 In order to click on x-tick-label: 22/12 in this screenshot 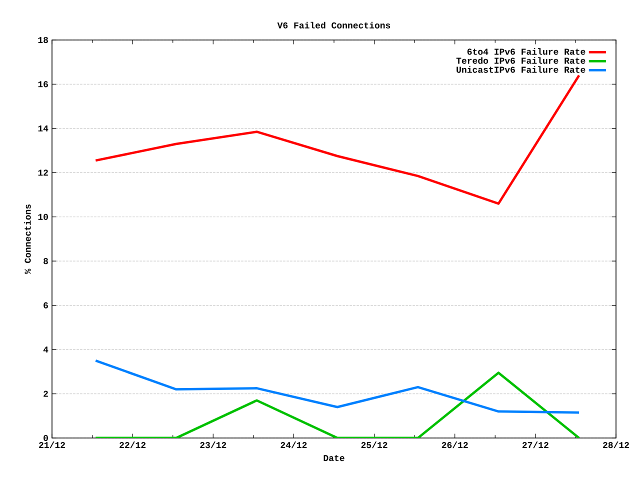, I will do `click(133, 445)`.